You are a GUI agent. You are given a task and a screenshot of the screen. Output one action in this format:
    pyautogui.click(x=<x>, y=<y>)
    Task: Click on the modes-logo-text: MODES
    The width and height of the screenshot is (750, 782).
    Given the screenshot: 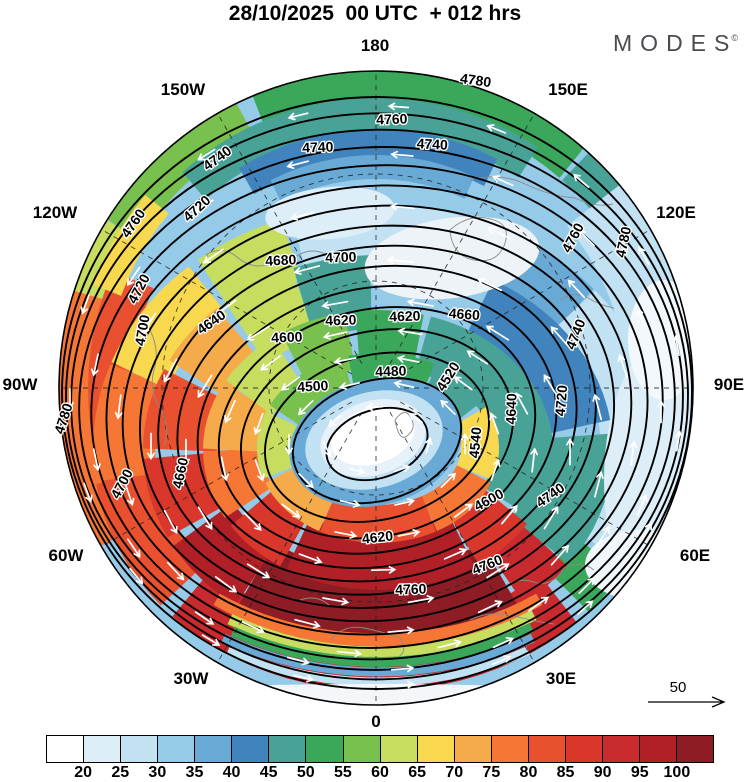 What is the action you would take?
    pyautogui.click(x=675, y=43)
    